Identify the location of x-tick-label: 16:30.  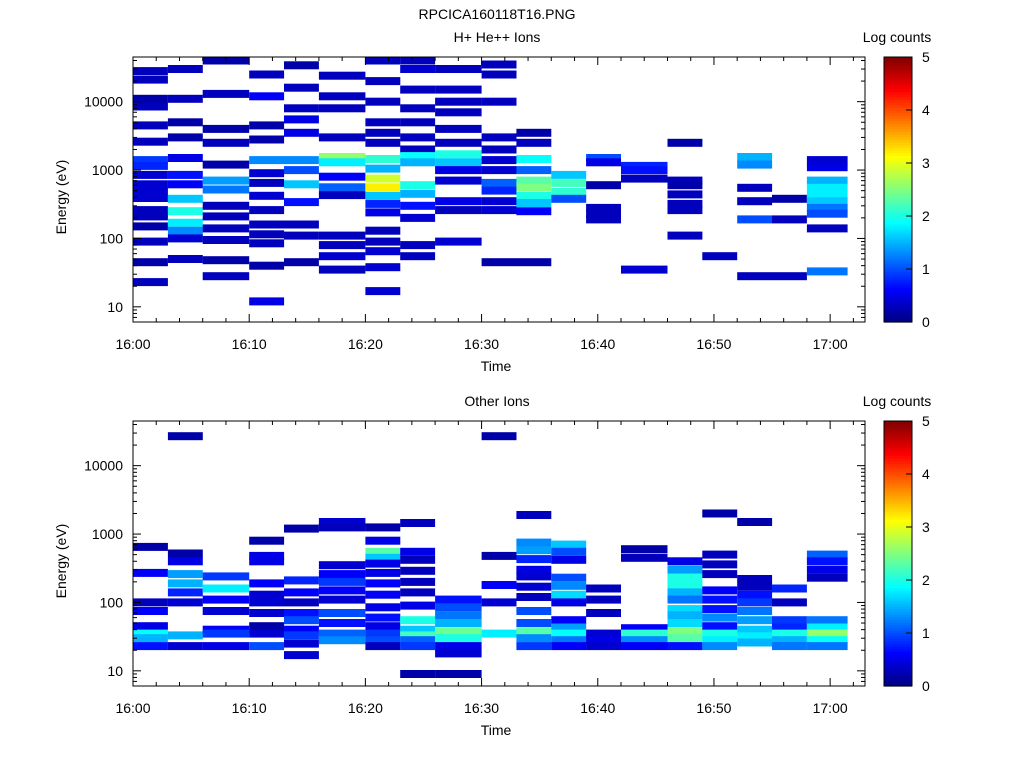
(481, 708).